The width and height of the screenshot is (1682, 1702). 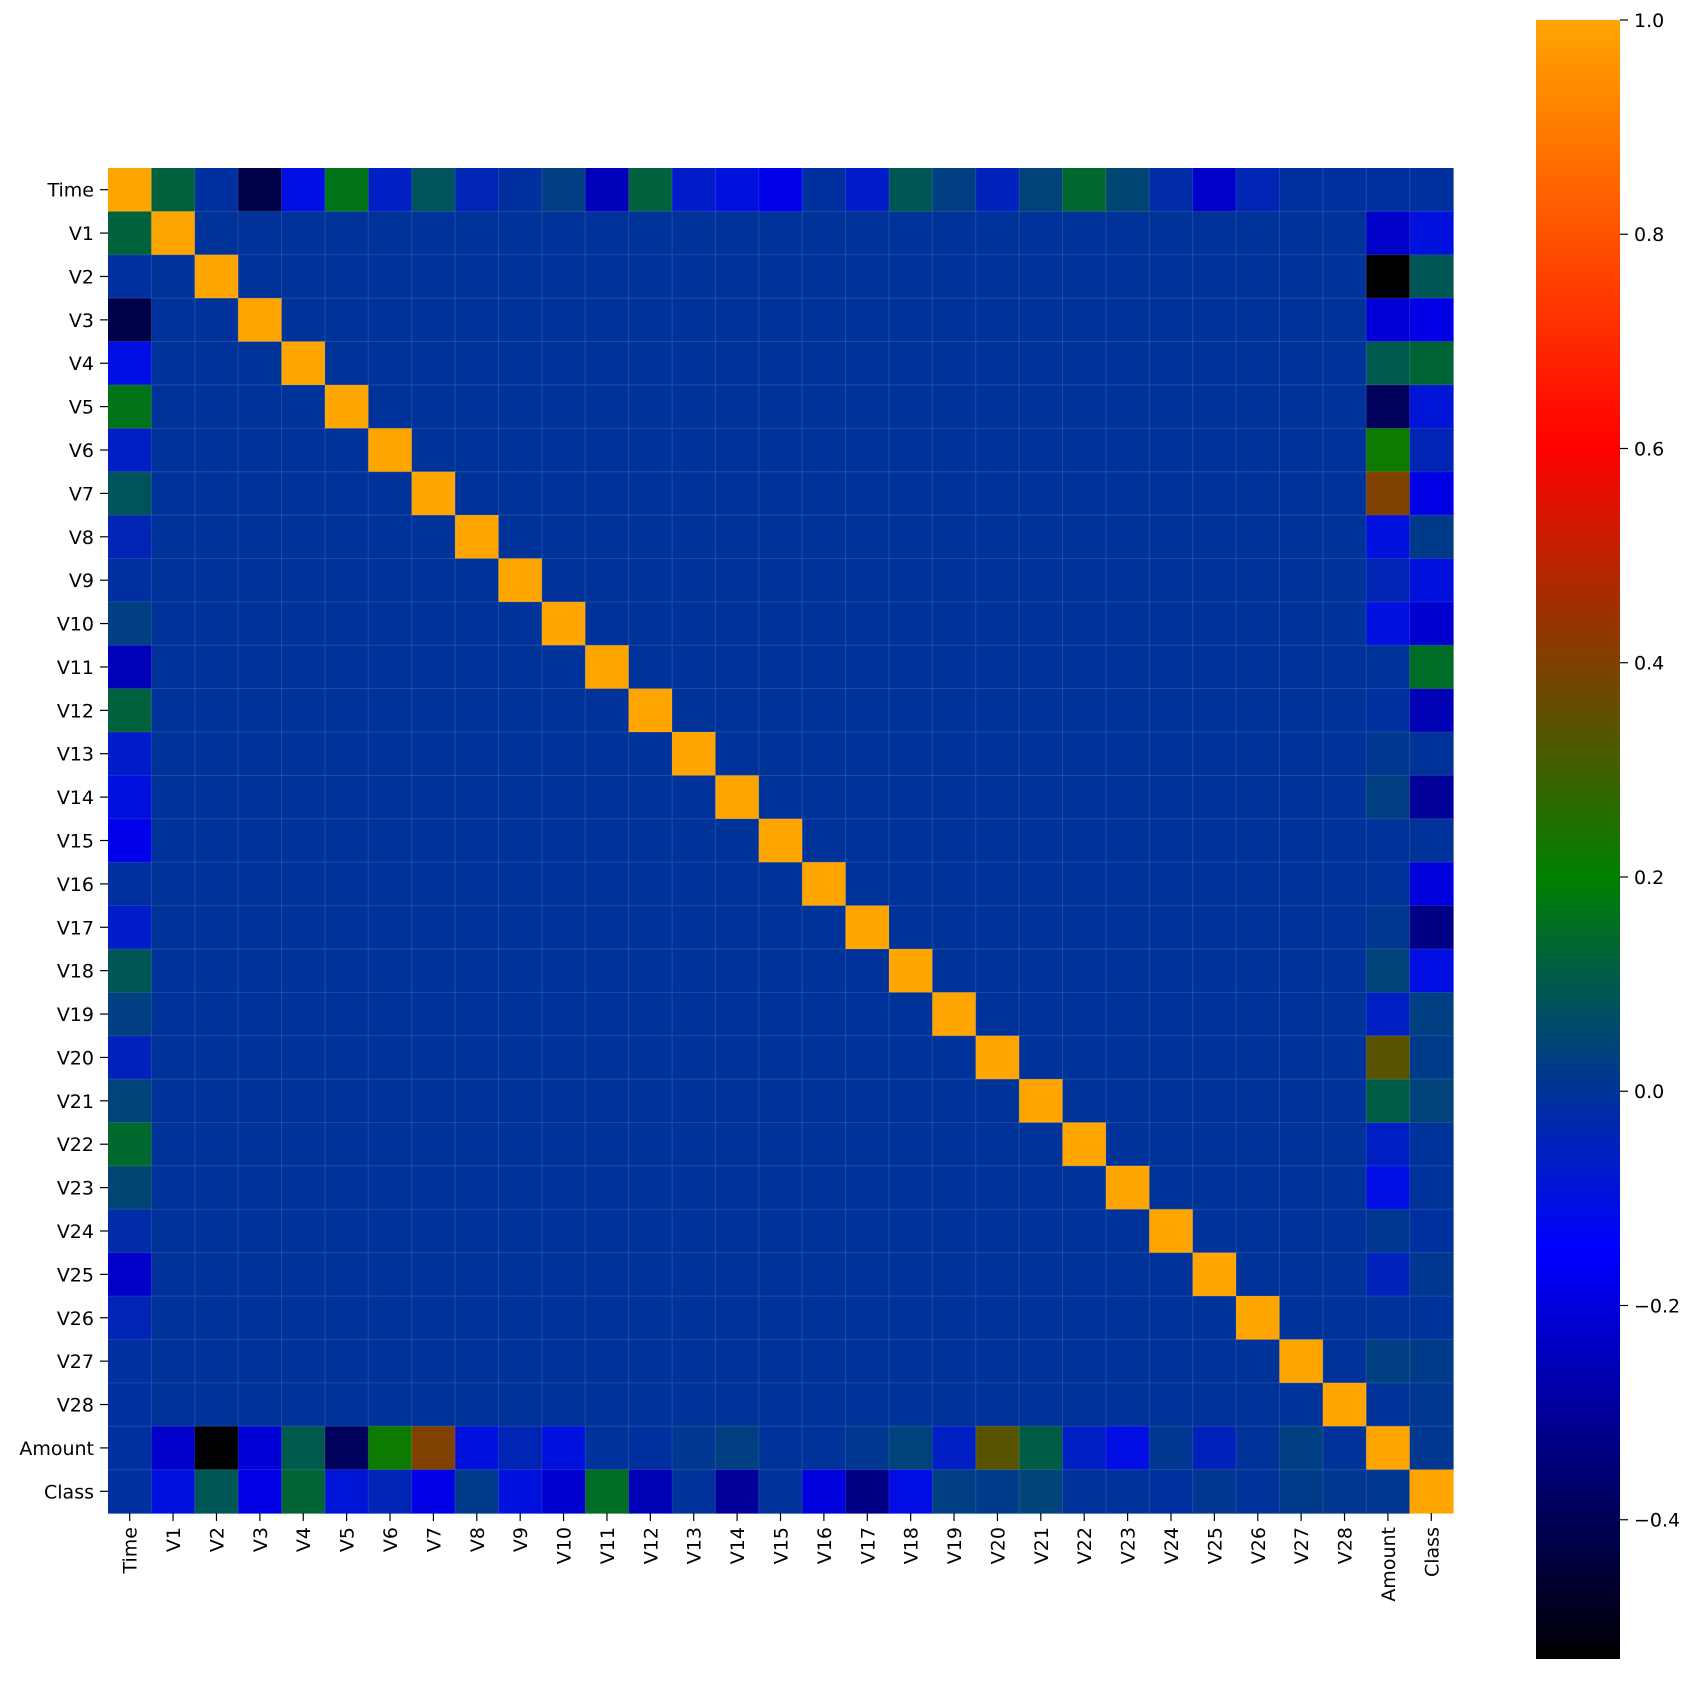 I want to click on colorbar-gradient, so click(x=1578, y=839).